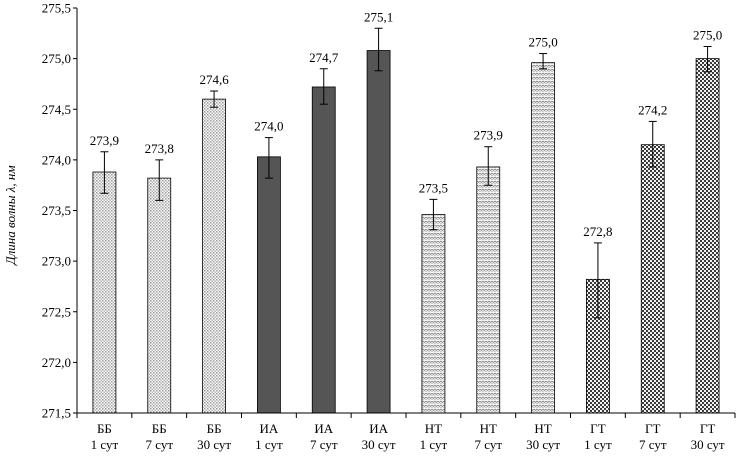 Image resolution: width=744 pixels, height=456 pixels. Describe the element at coordinates (159, 148) in the screenshot. I see `data-label: 273,8` at that location.